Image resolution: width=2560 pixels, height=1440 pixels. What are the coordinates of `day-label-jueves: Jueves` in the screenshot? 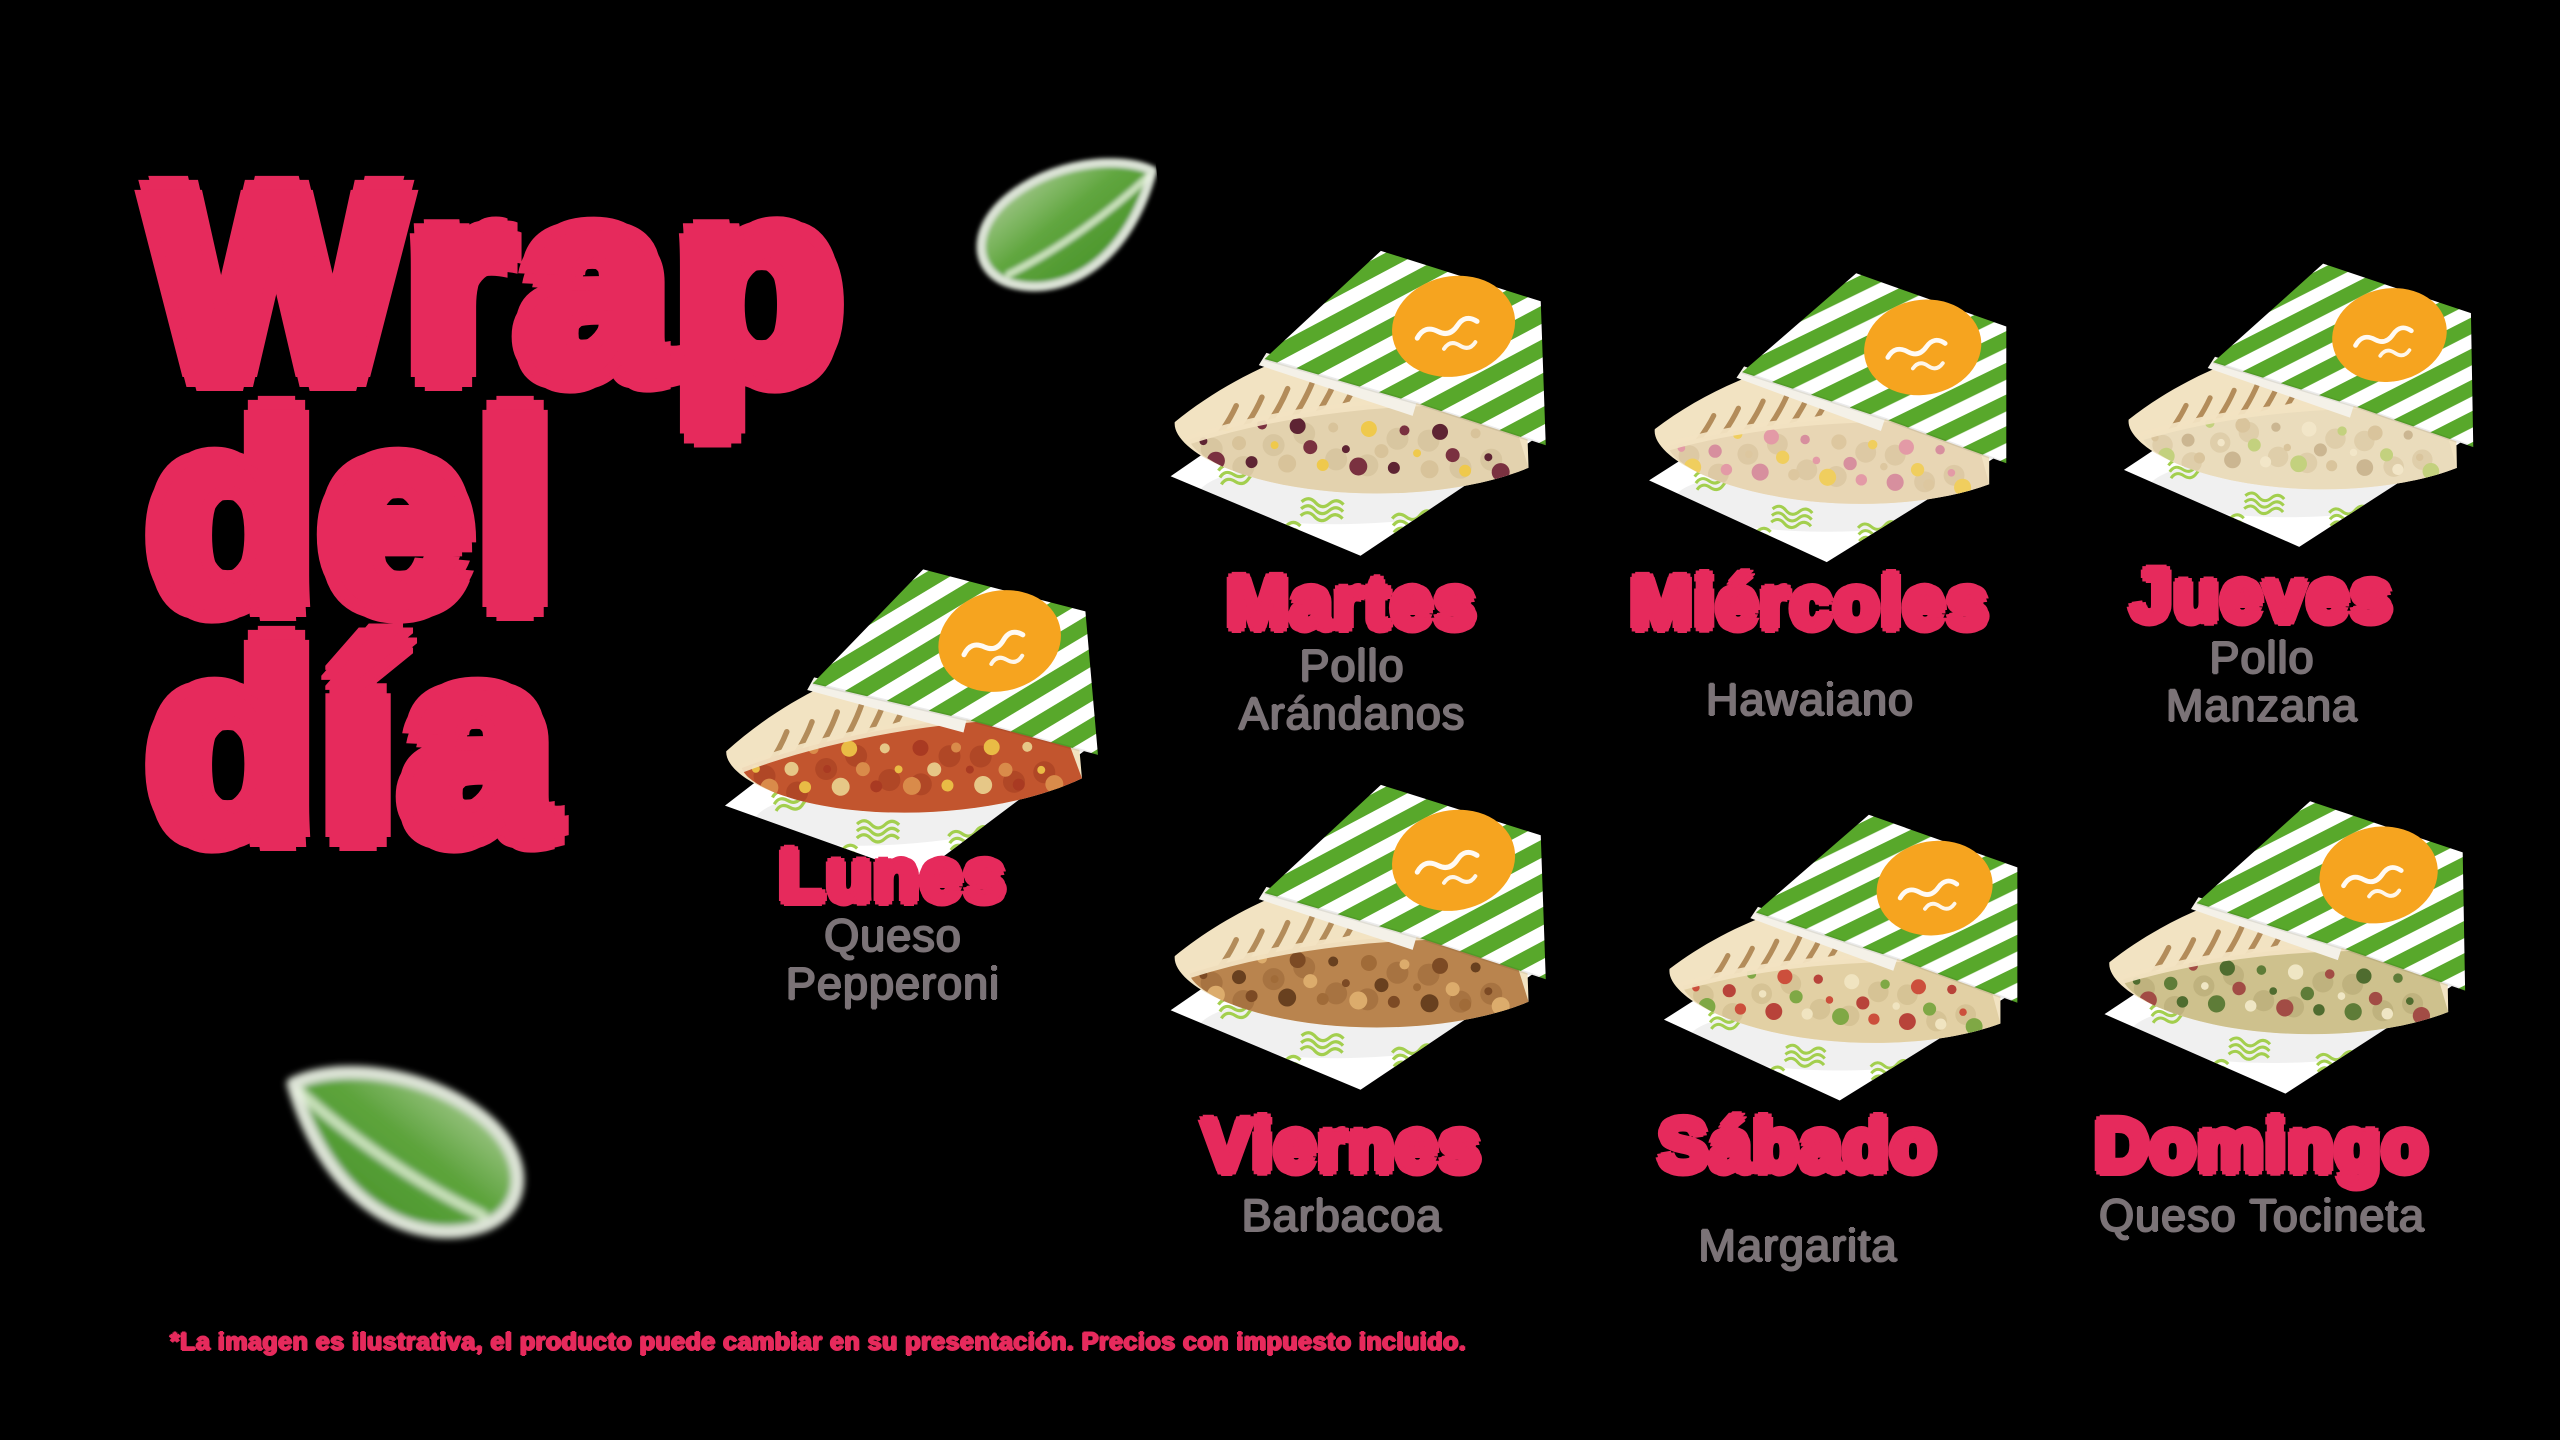 It's located at (2262, 595).